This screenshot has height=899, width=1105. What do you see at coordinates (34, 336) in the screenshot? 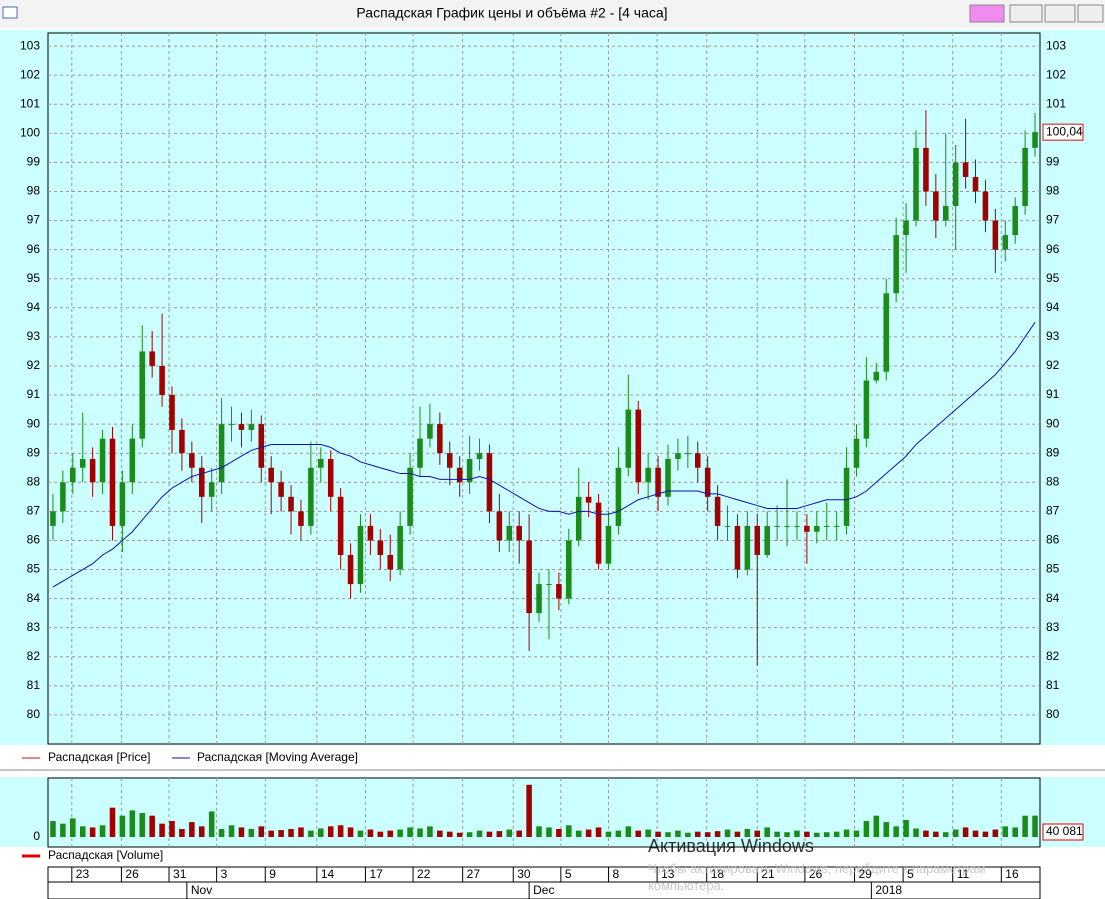
I see `y-tick-label: 93` at bounding box center [34, 336].